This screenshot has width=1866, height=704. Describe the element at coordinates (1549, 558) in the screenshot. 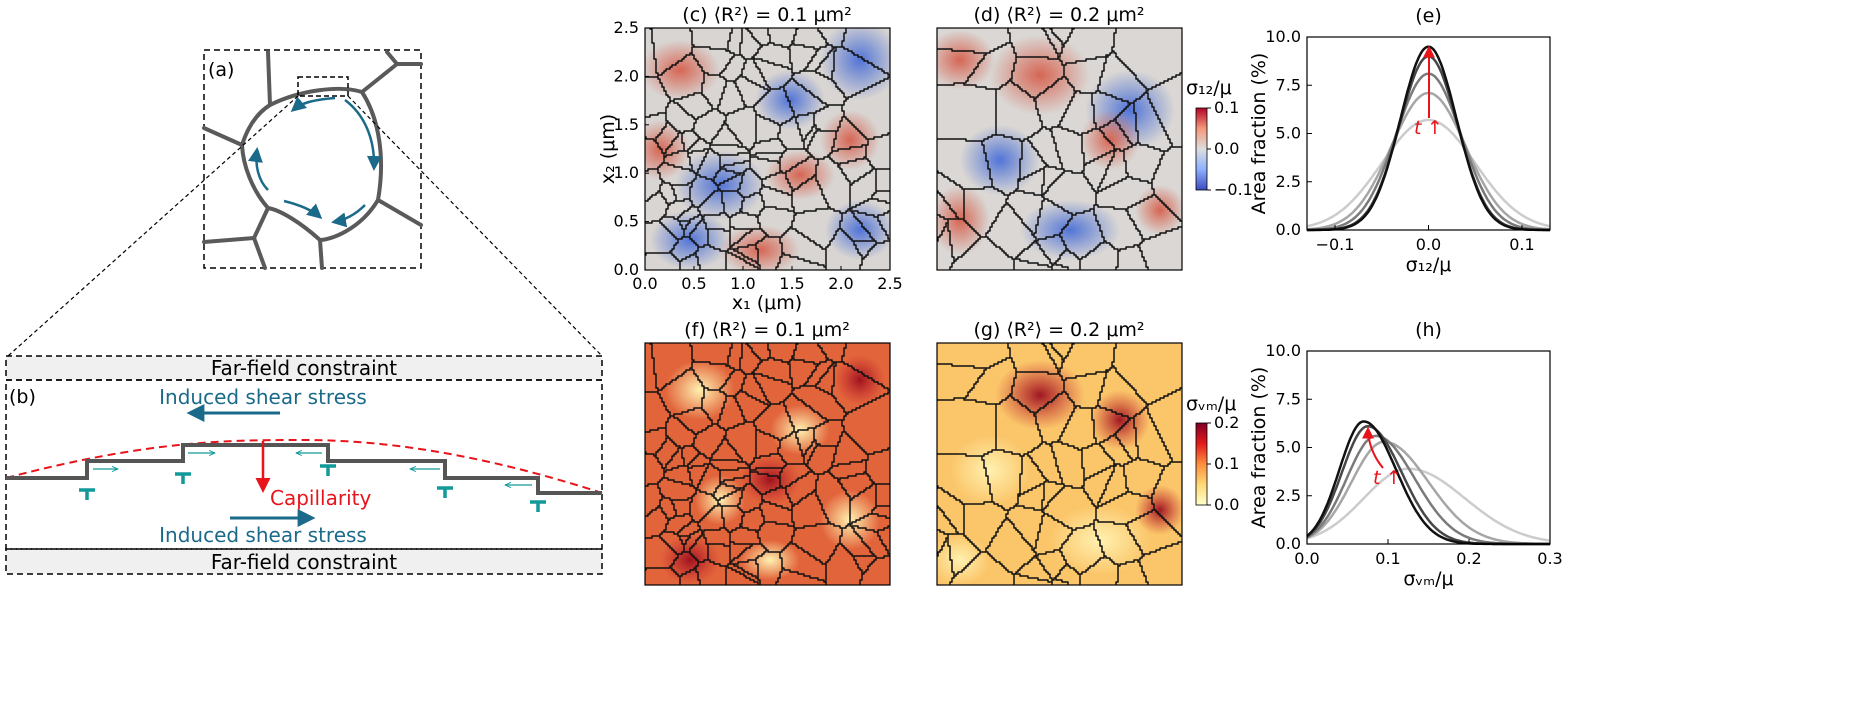

I see `chart-x-tick-label: 0.3` at that location.